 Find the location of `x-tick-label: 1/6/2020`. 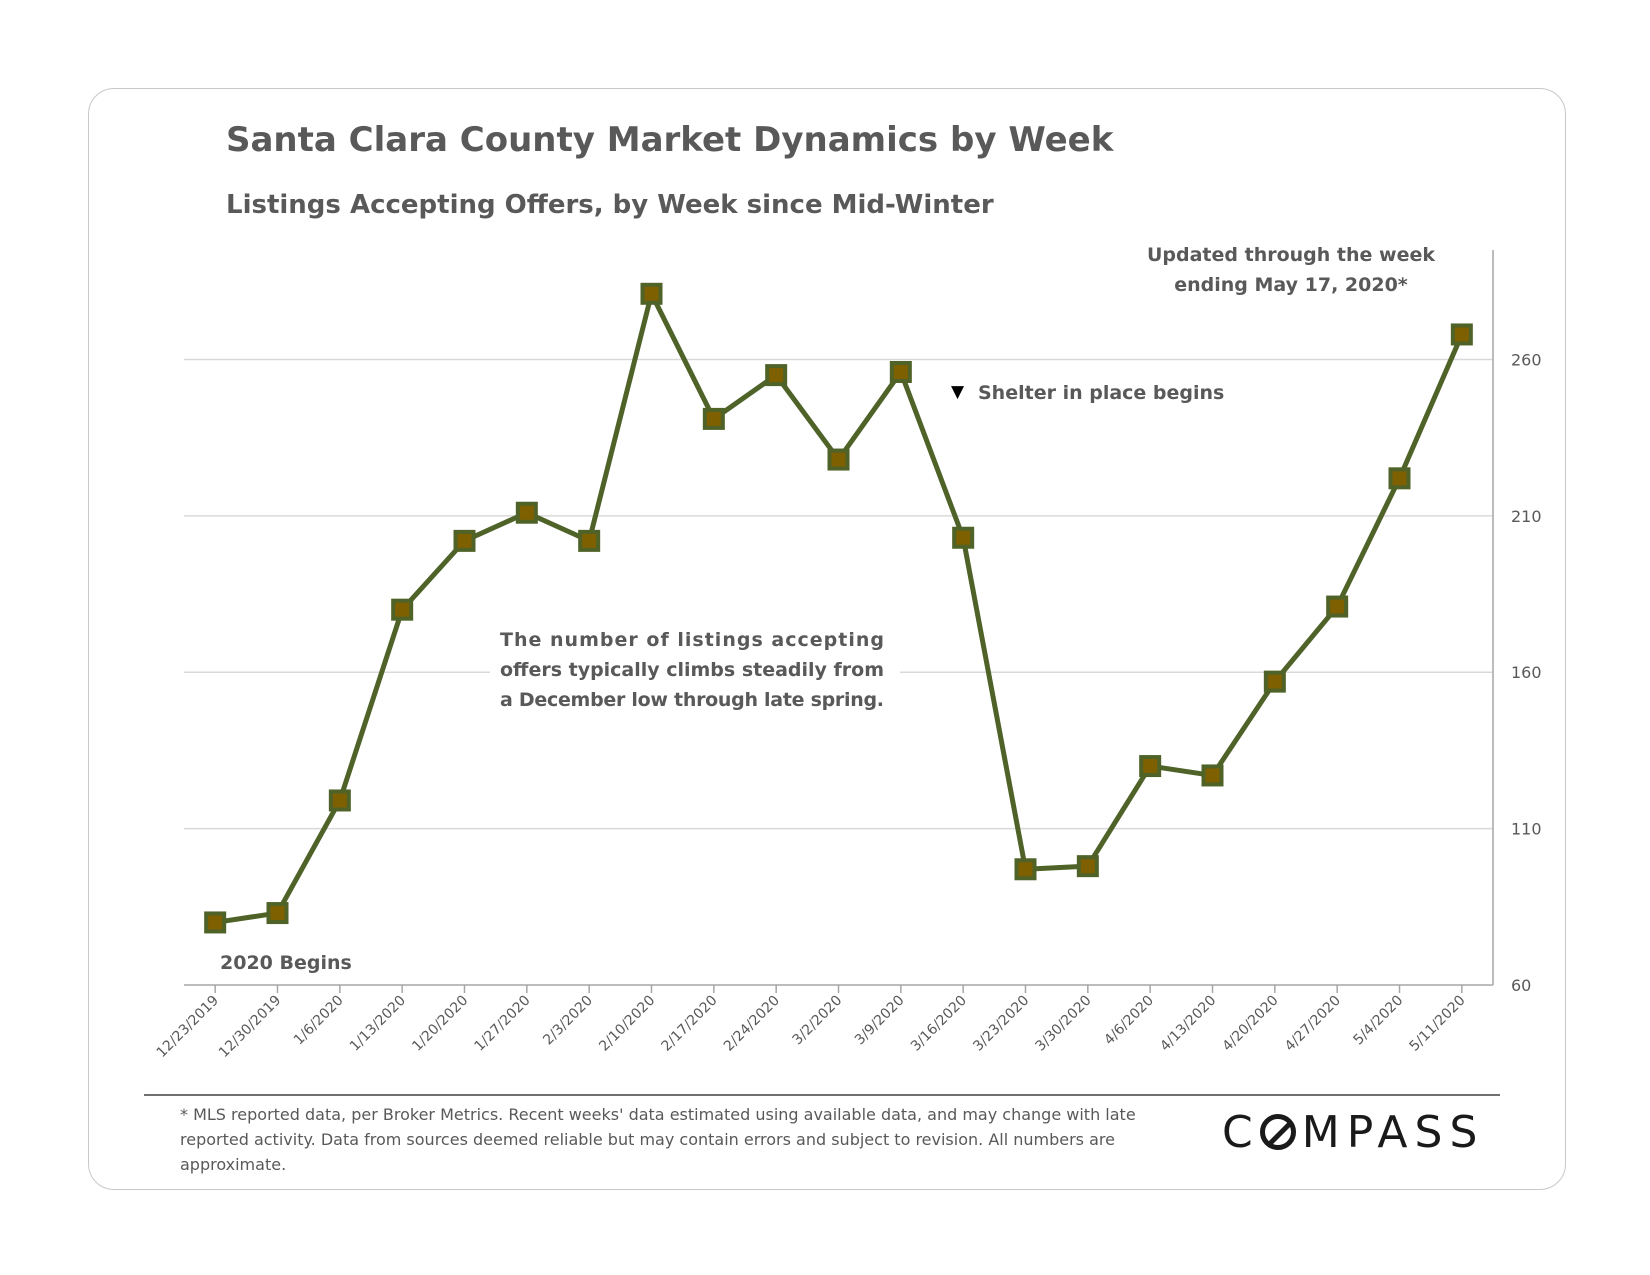

x-tick-label: 1/6/2020 is located at coordinates (319, 1021).